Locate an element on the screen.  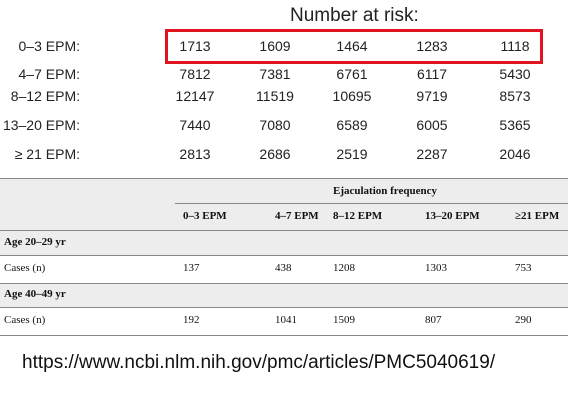
cell-value: 11519 is located at coordinates (275, 96).